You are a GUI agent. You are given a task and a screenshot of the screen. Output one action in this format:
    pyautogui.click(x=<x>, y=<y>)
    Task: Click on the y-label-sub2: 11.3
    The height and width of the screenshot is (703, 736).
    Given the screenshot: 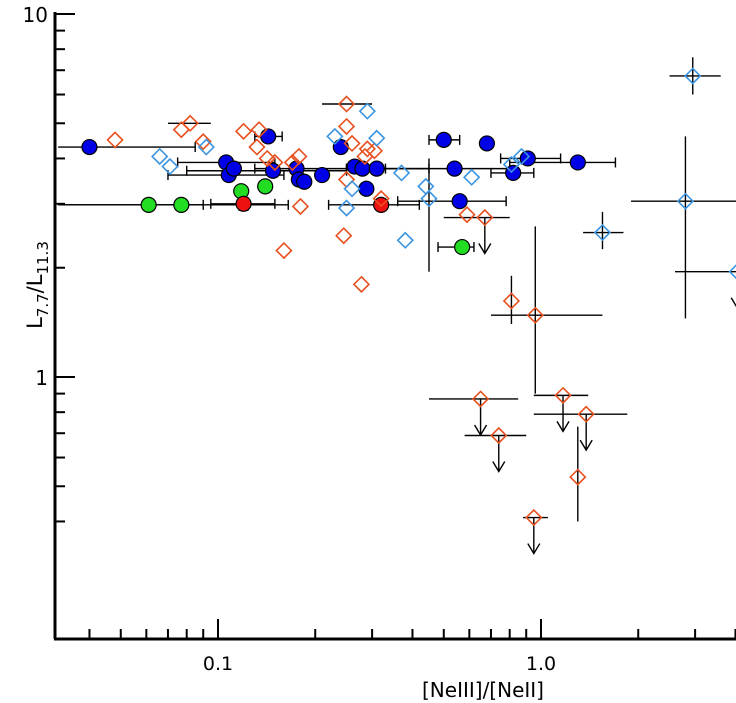 What is the action you would take?
    pyautogui.click(x=43, y=257)
    